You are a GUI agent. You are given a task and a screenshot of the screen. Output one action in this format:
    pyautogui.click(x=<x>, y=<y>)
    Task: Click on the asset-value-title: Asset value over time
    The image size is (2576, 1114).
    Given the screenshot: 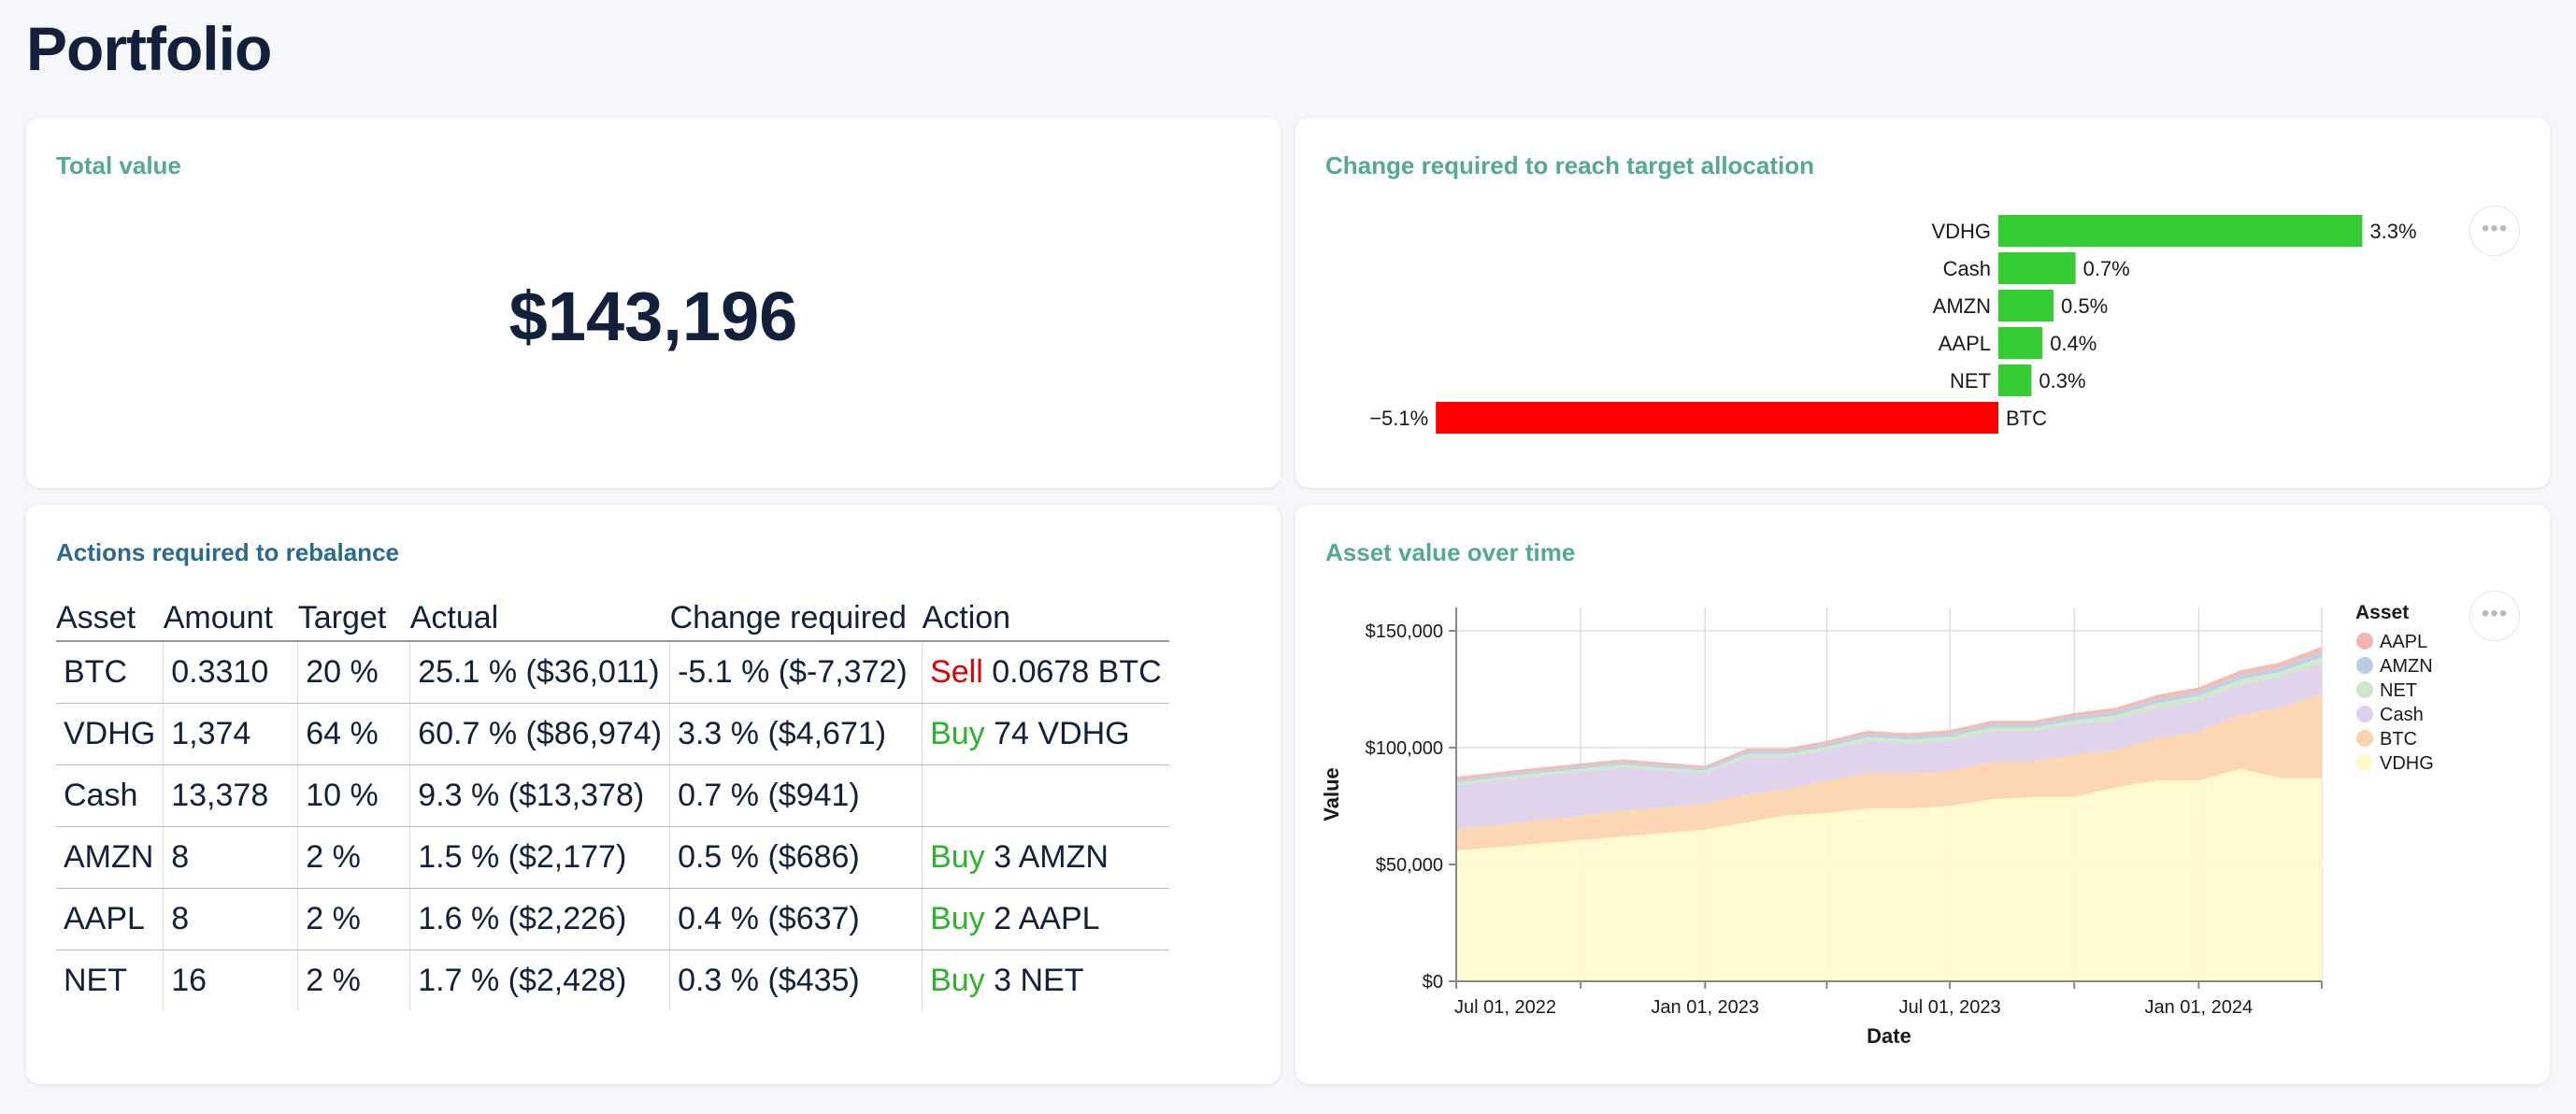 What is the action you would take?
    pyautogui.click(x=1450, y=552)
    